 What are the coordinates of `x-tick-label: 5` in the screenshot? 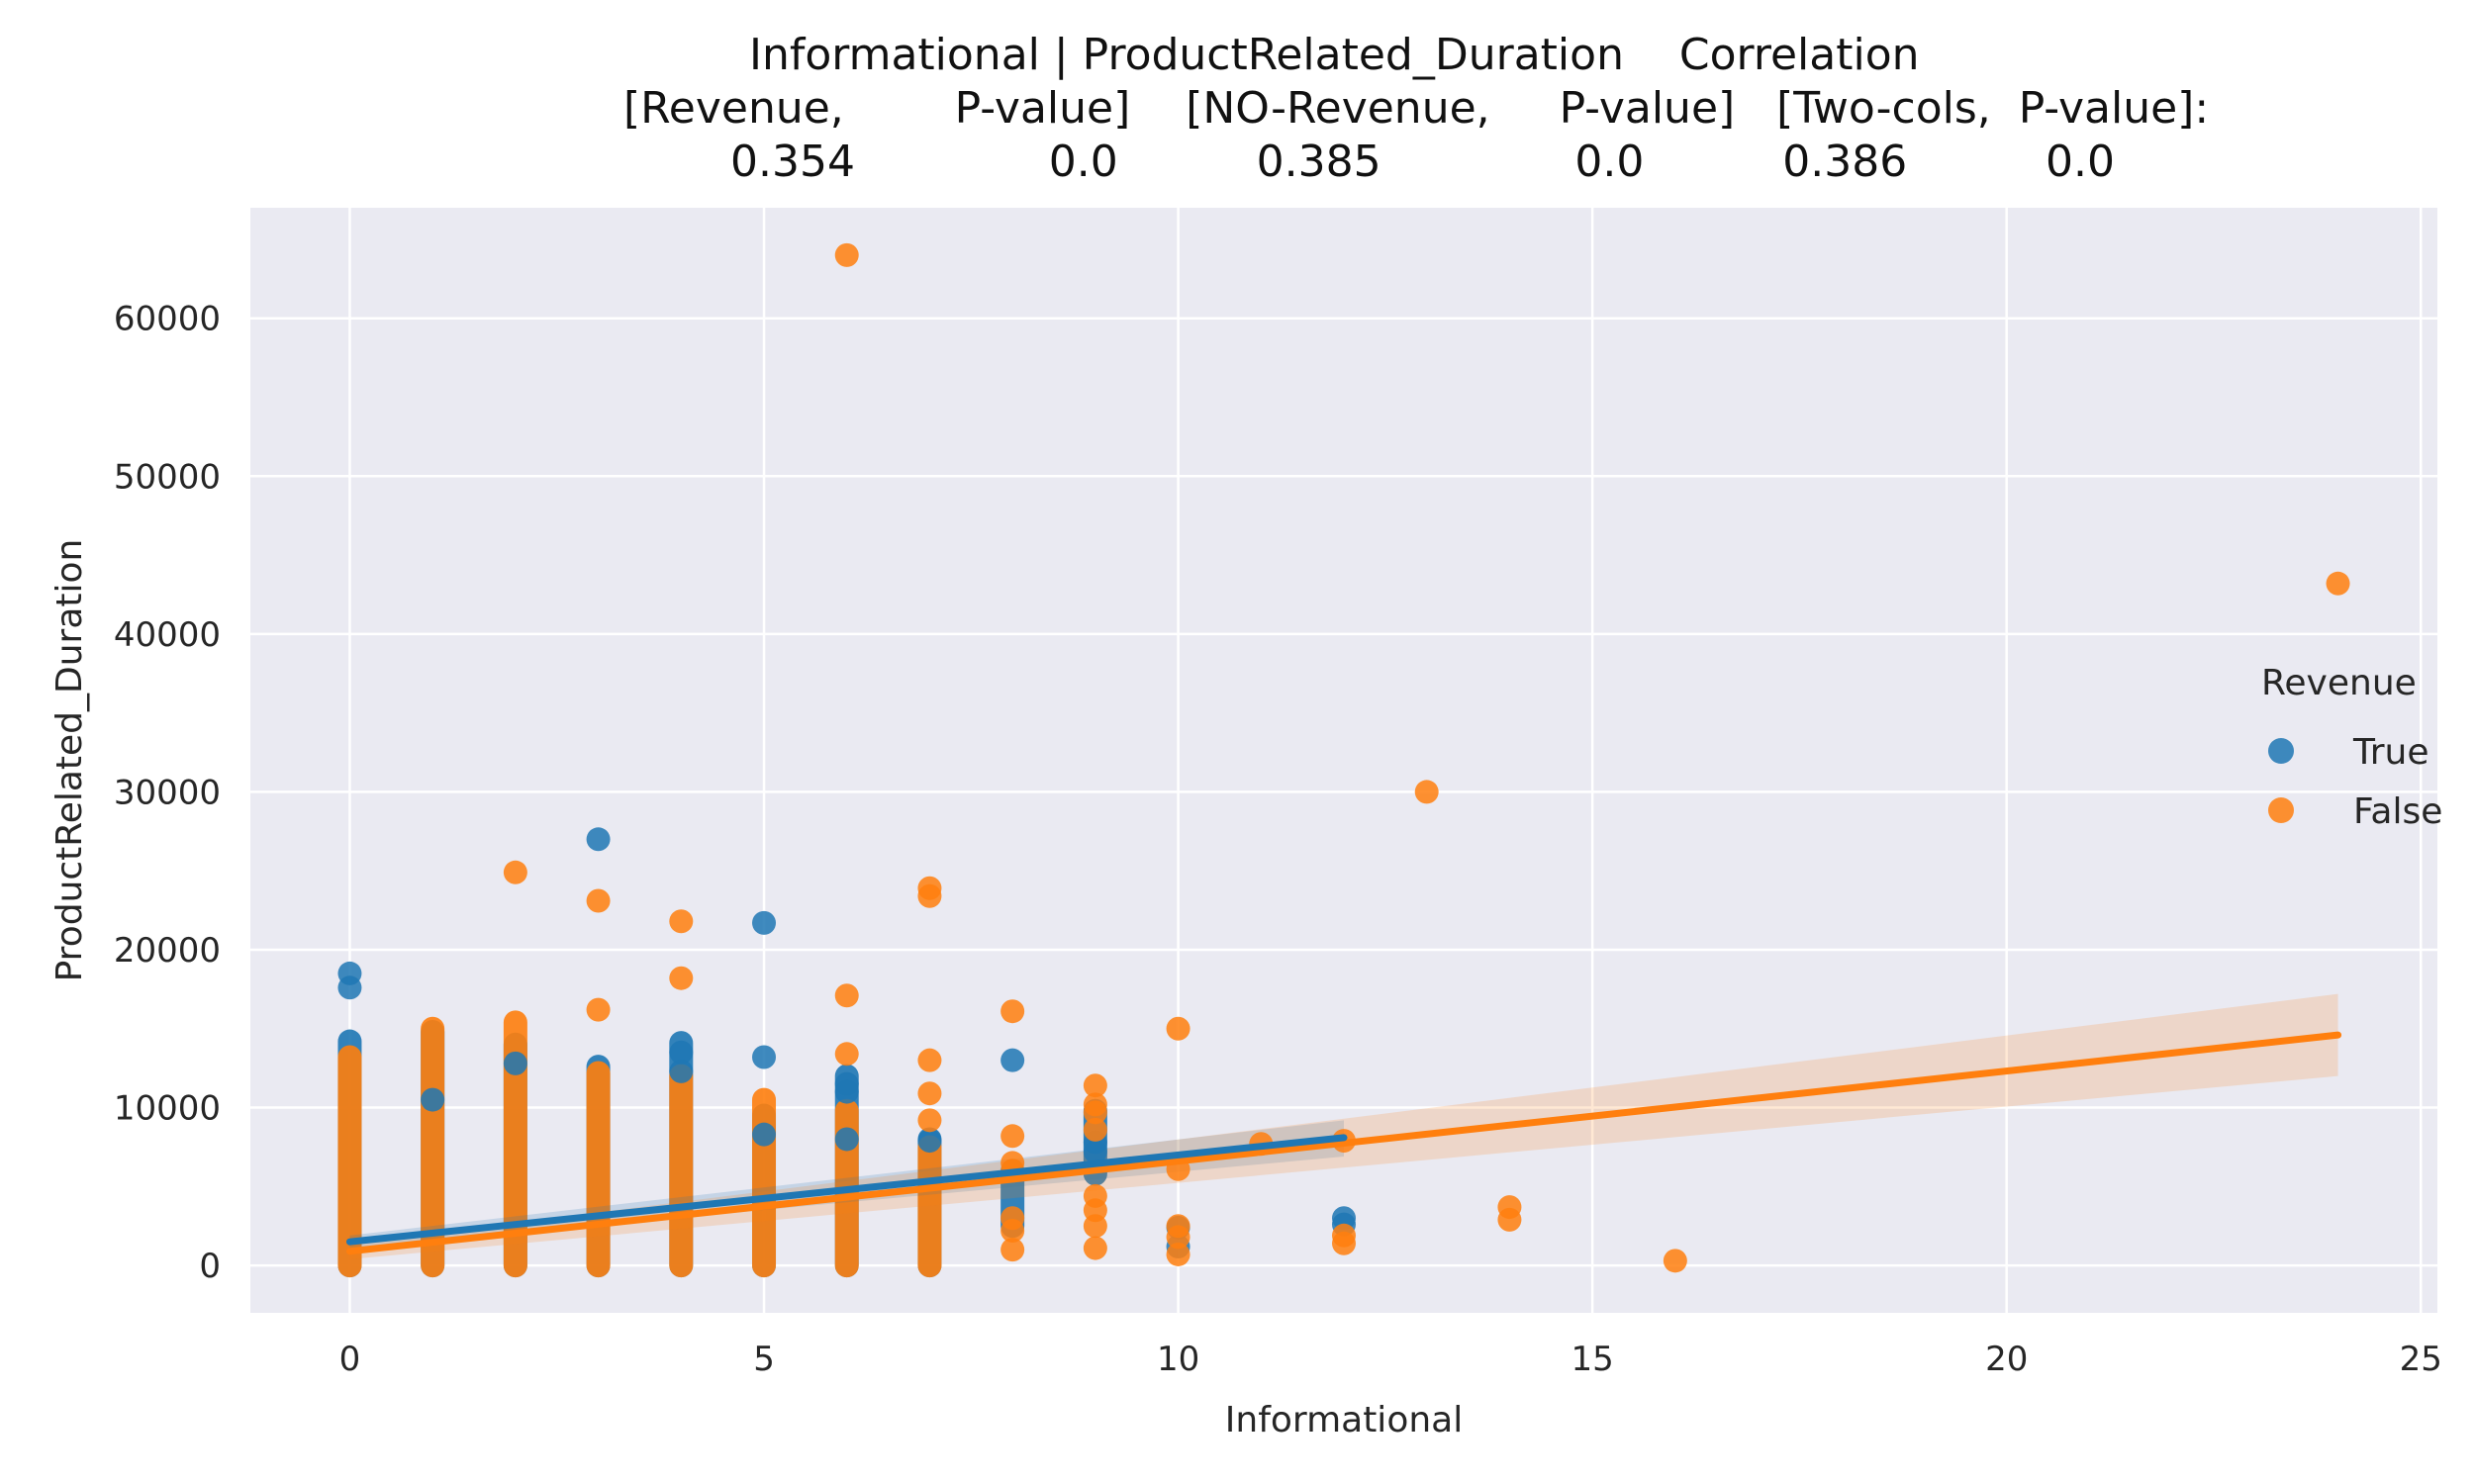 It's located at (764, 1359).